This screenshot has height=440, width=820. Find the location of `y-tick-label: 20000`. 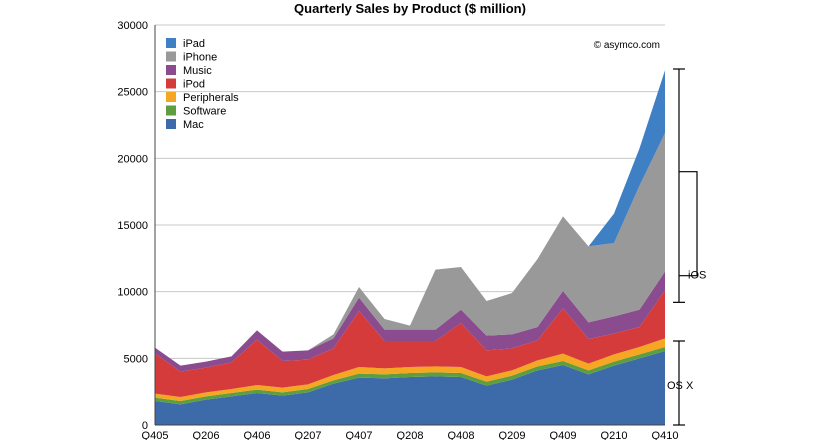

y-tick-label: 20000 is located at coordinates (132, 159).